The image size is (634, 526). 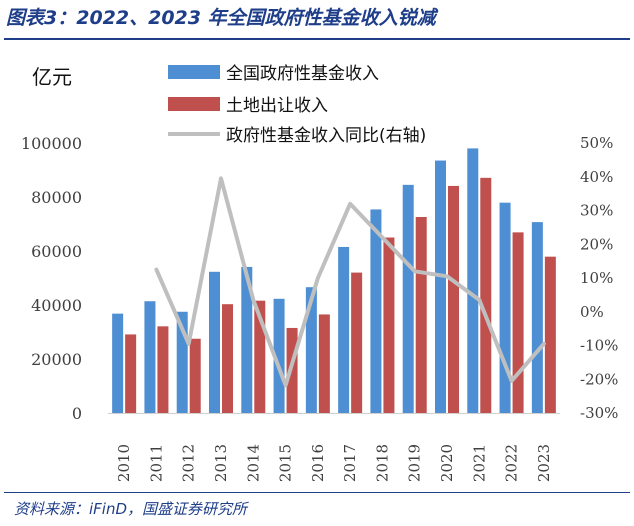 I want to click on y2-tick-label: 40%, so click(x=596, y=177).